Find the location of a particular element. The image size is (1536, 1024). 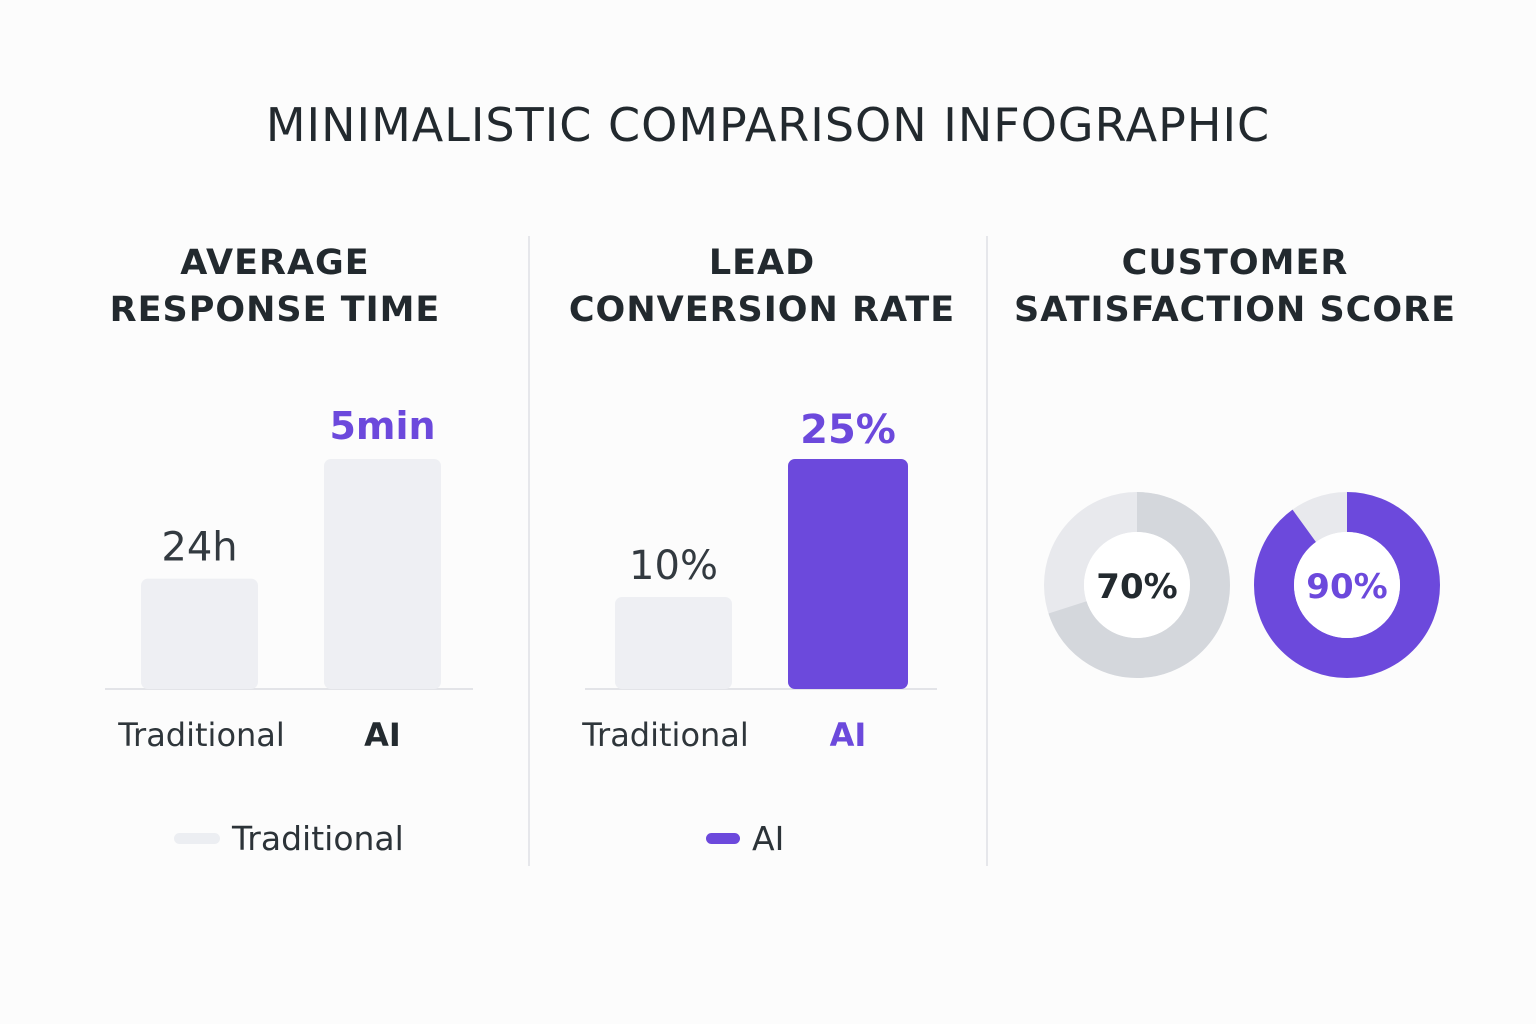

conversion-rate-tick-traditional: Traditional is located at coordinates (665, 735).